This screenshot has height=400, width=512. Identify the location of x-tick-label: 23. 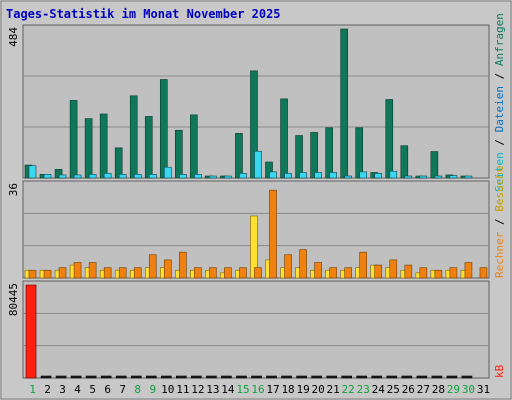
(363, 389).